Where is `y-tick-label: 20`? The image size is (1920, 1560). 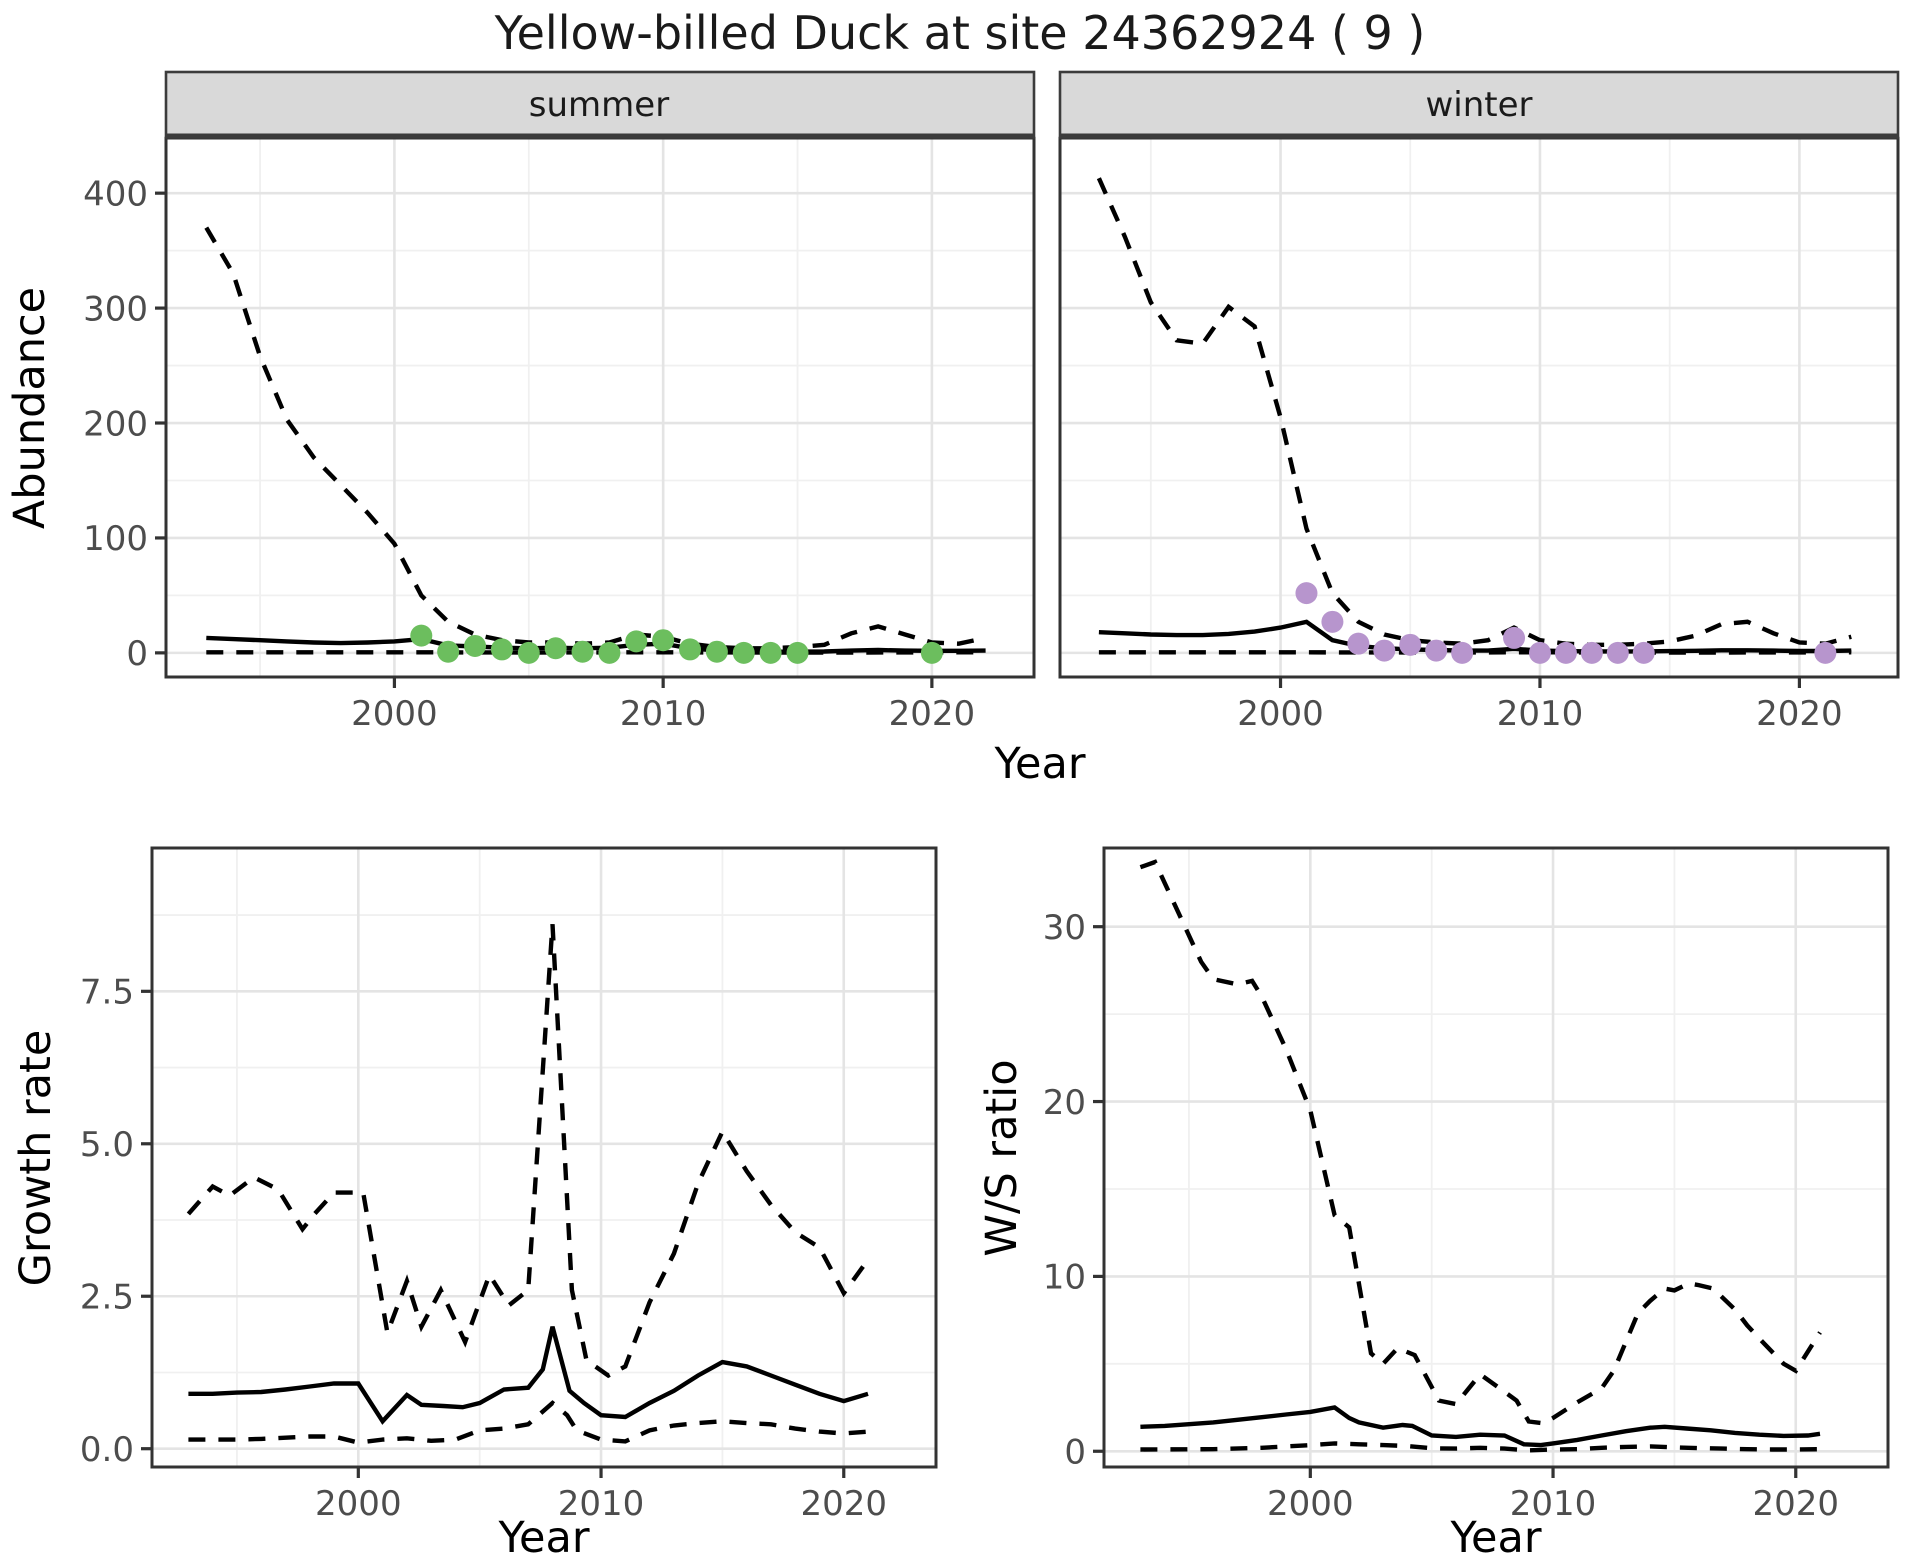 y-tick-label: 20 is located at coordinates (1064, 1103).